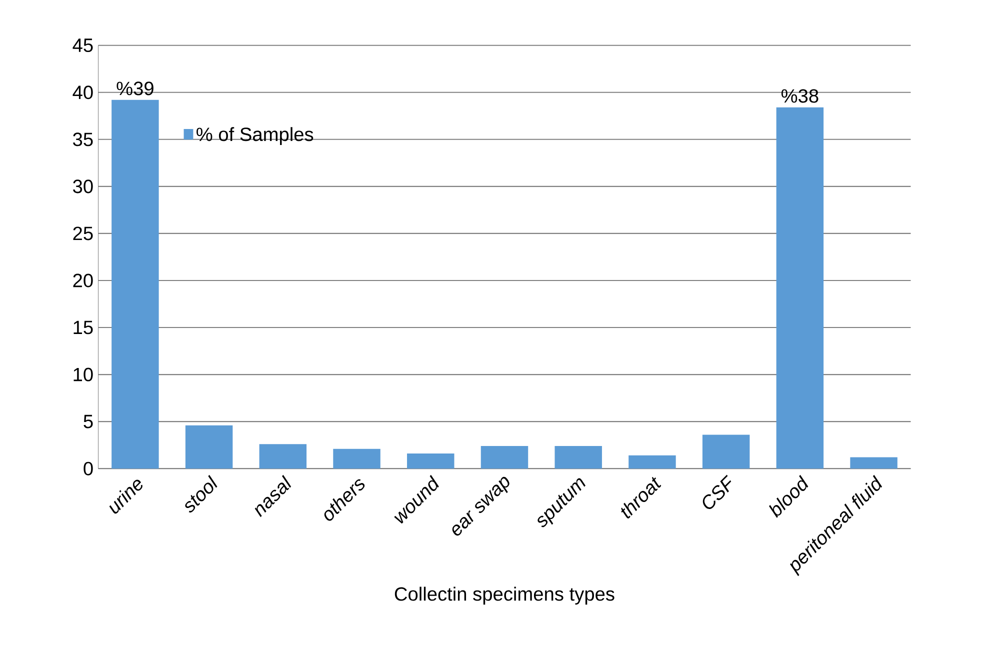 This screenshot has height=652, width=981. Describe the element at coordinates (88, 421) in the screenshot. I see `y-tick-label: 5` at that location.